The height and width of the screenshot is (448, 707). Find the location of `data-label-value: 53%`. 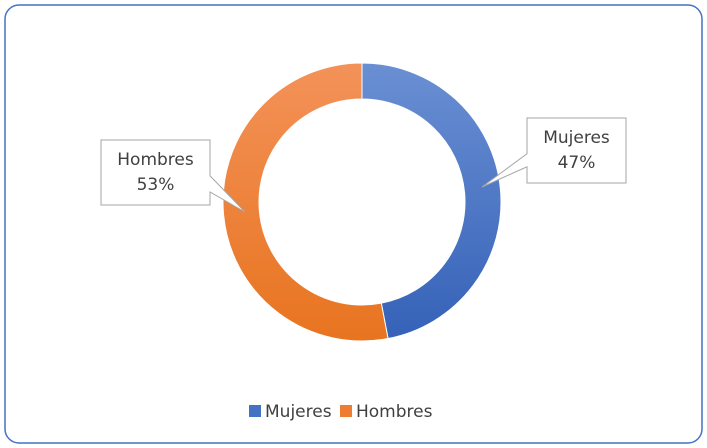

data-label-value: 53% is located at coordinates (156, 185).